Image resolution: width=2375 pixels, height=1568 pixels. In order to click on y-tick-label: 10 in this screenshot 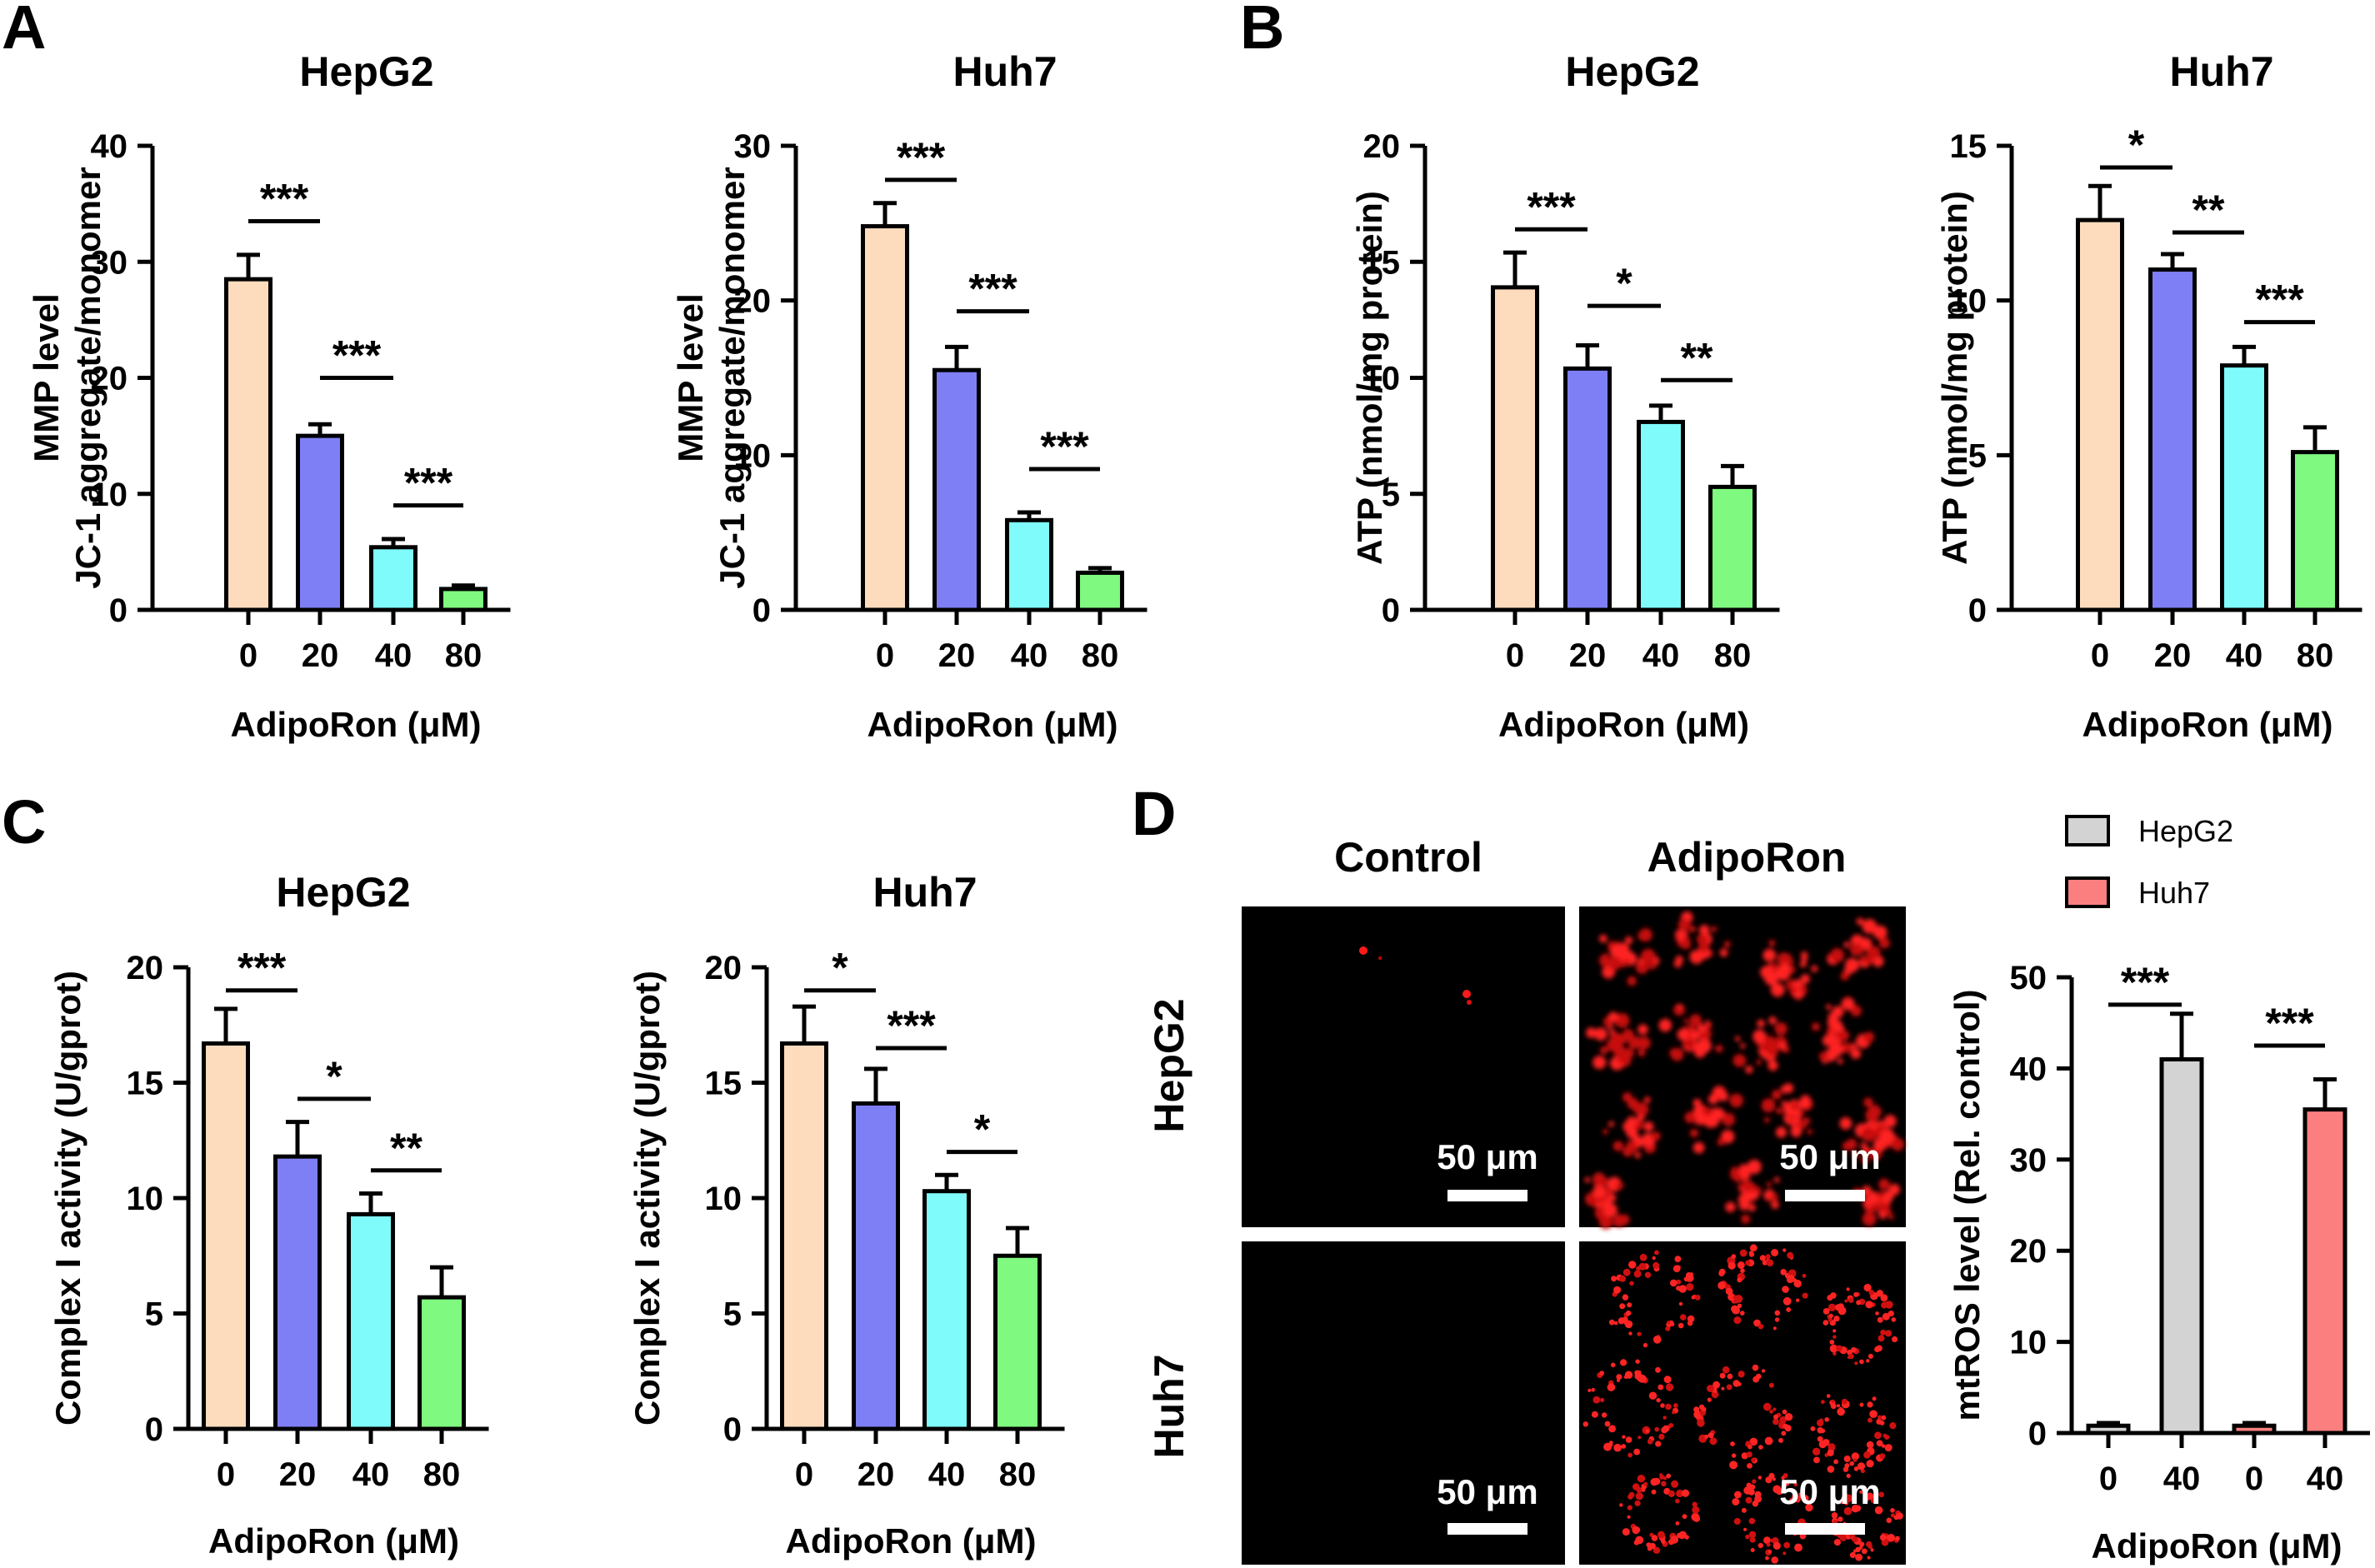, I will do `click(110, 495)`.